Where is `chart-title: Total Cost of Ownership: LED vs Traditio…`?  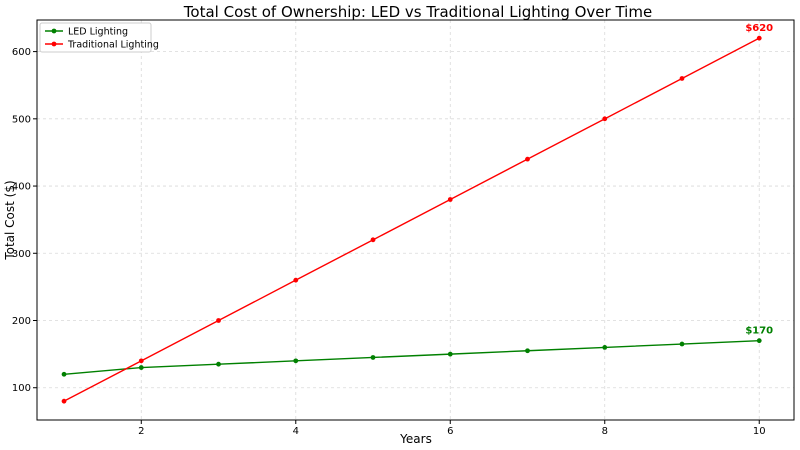 chart-title: Total Cost of Ownership: LED vs Traditio… is located at coordinates (417, 12).